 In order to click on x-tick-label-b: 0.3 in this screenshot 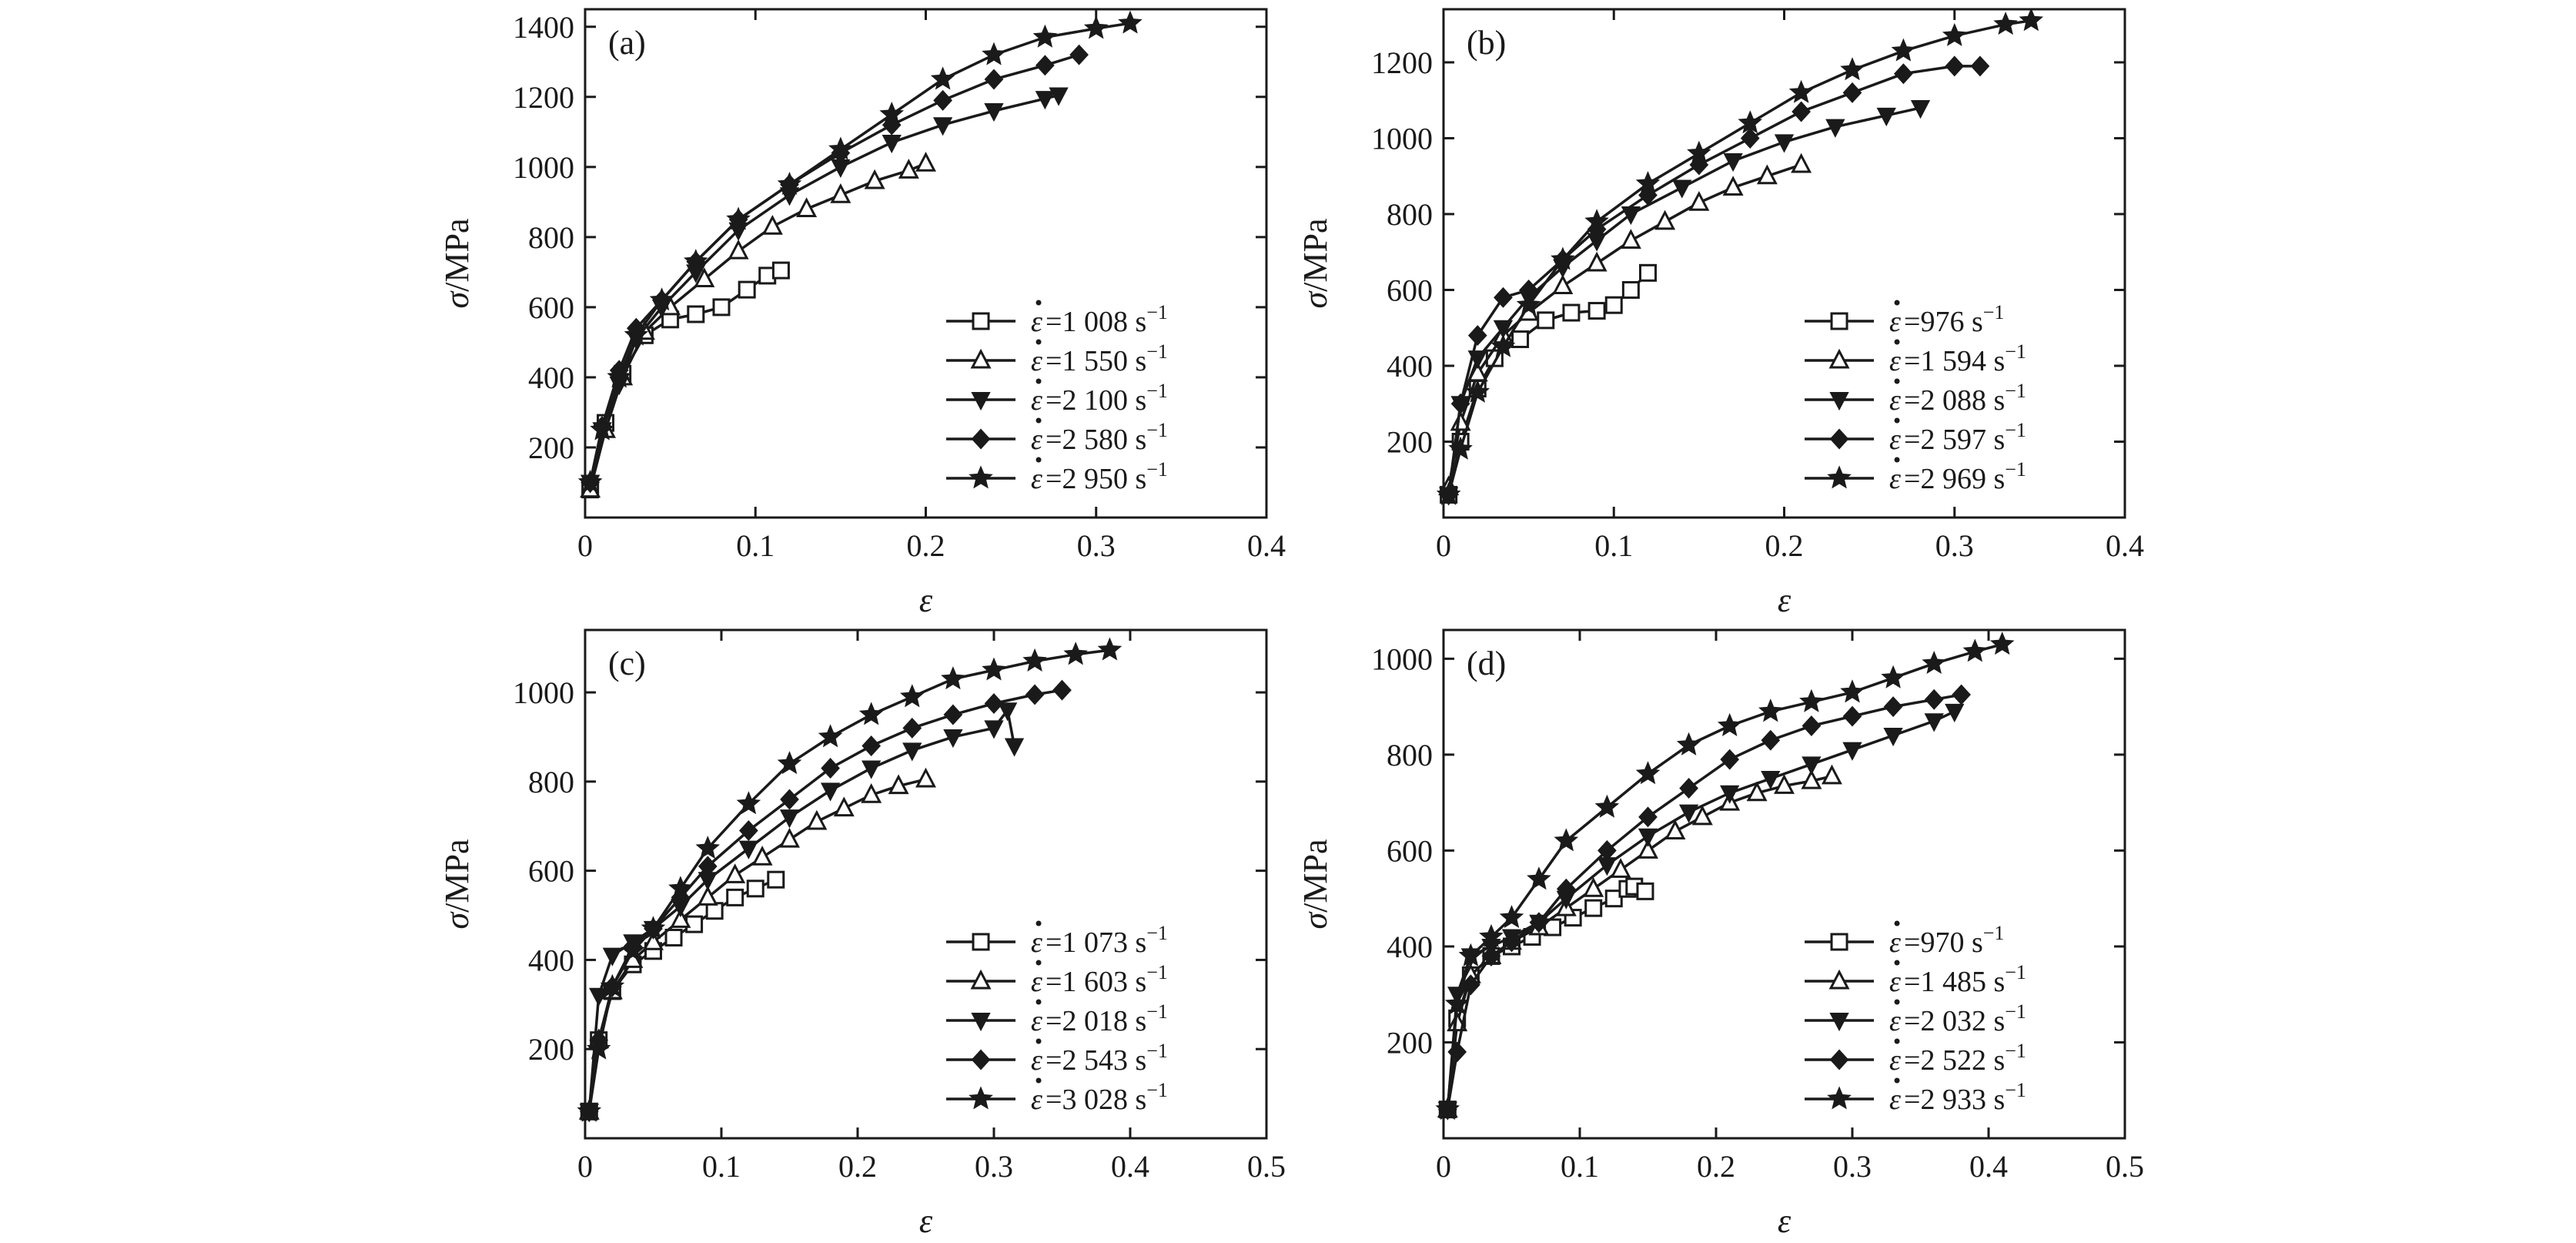, I will do `click(1955, 545)`.